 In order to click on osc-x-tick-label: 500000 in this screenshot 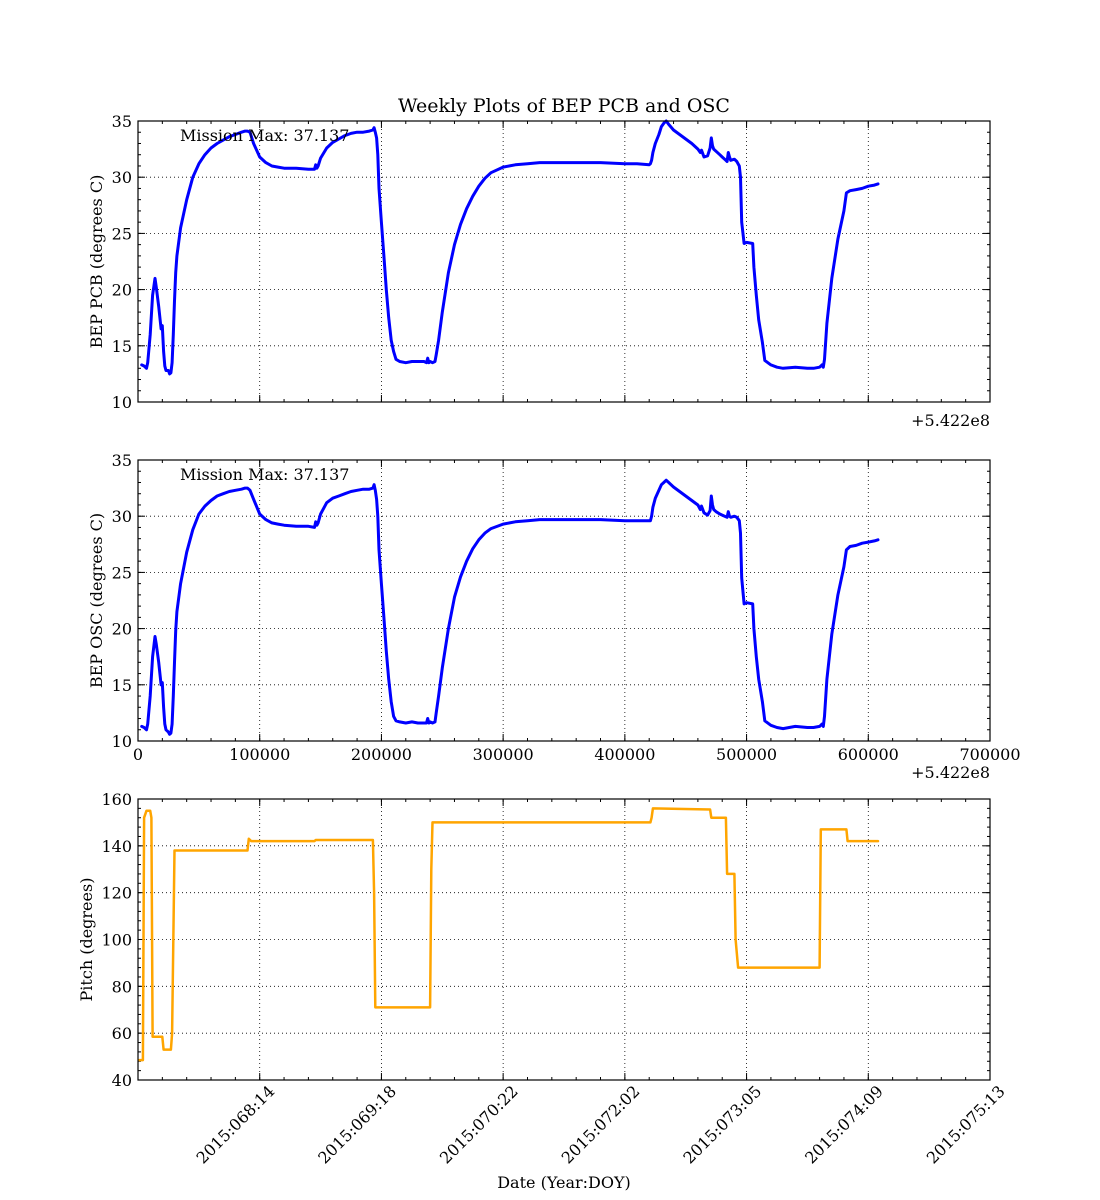, I will do `click(746, 754)`.